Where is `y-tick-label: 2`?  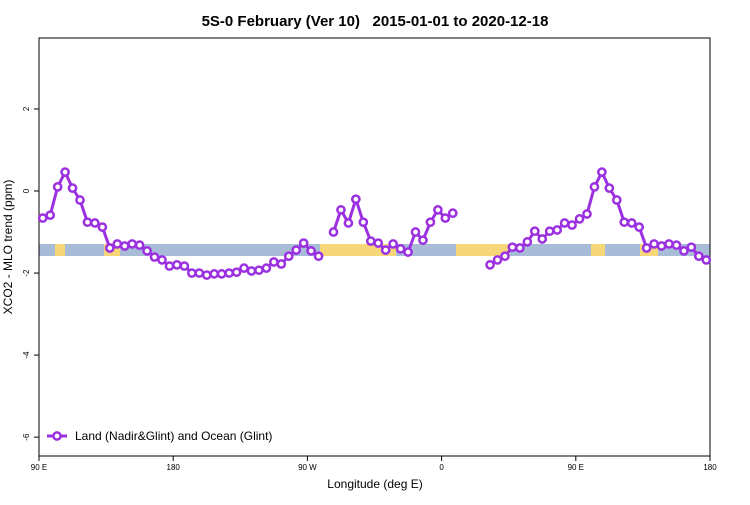
y-tick-label: 2 is located at coordinates (26, 108).